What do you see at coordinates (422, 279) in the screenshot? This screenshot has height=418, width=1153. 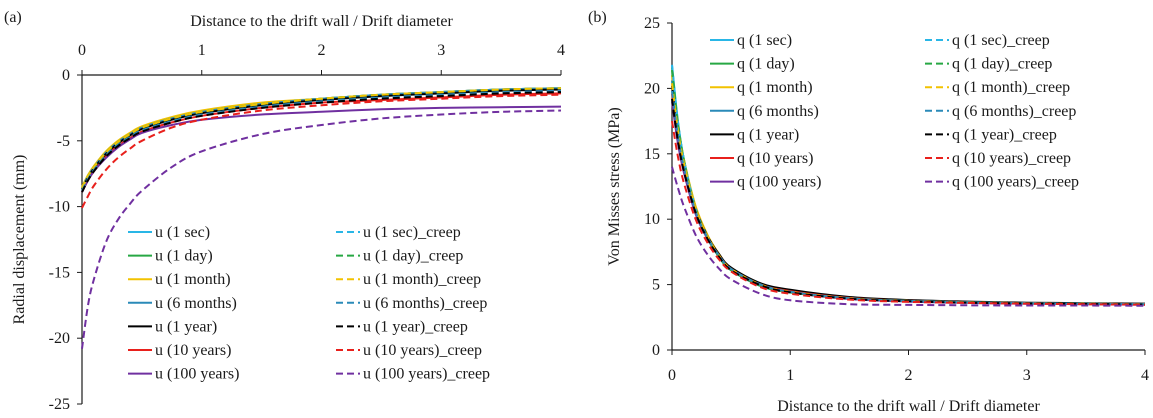 I see `legend-label: u (1 month)_creep` at bounding box center [422, 279].